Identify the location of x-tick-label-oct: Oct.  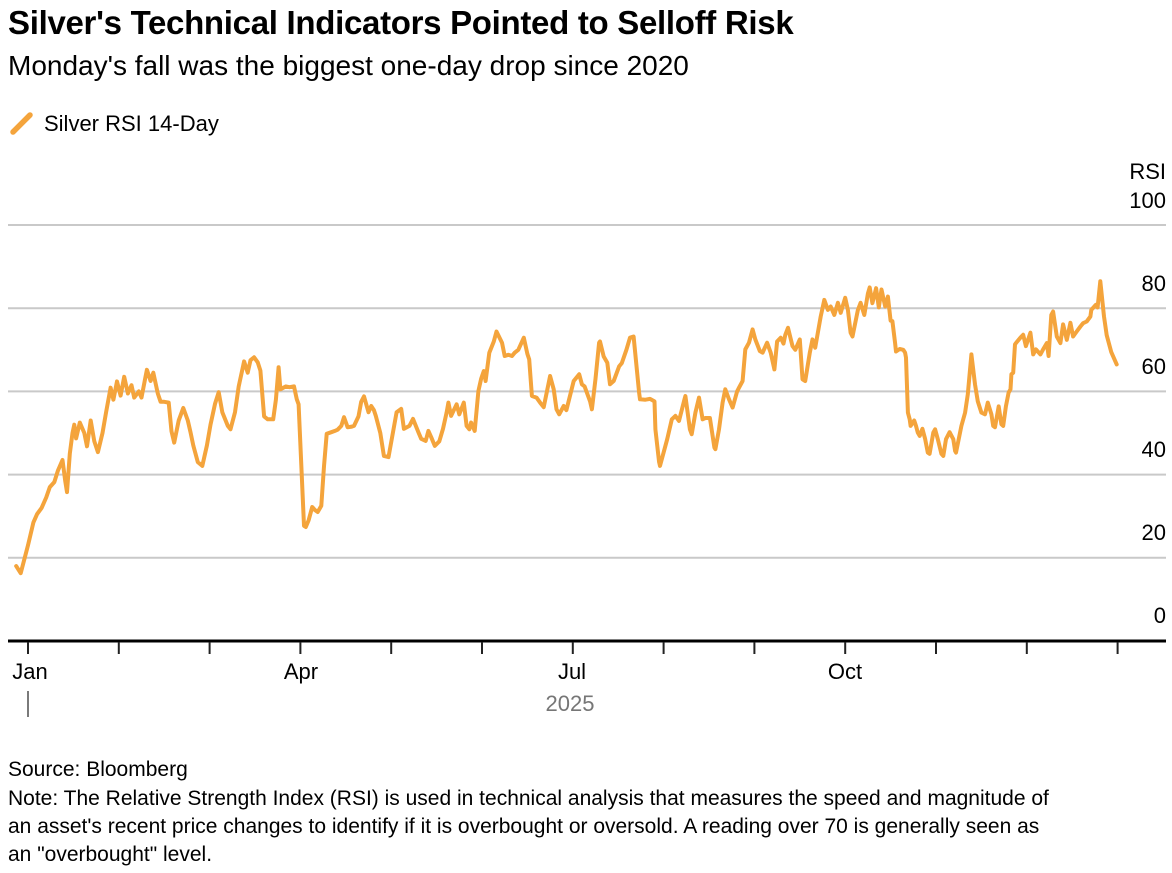
(845, 671).